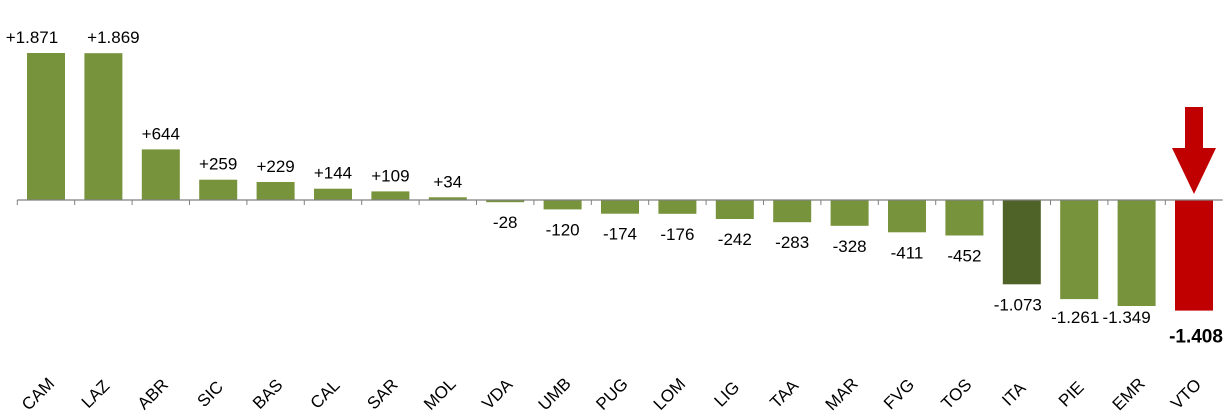 The width and height of the screenshot is (1230, 419). I want to click on bar-laz, so click(103, 127).